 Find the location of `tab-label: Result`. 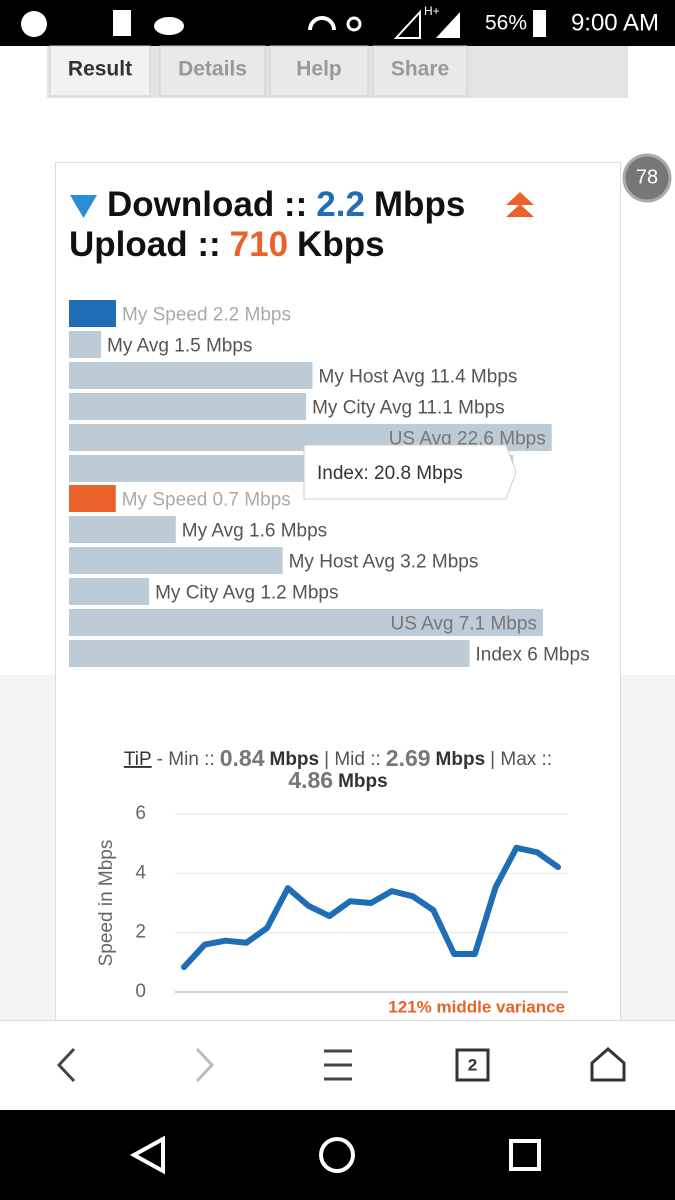

tab-label: Result is located at coordinates (100, 69).